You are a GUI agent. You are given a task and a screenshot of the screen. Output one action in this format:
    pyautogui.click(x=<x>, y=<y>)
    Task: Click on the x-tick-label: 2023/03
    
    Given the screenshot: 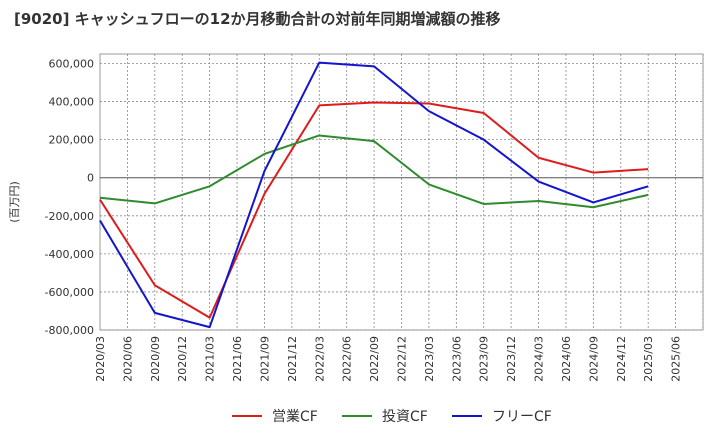 What is the action you would take?
    pyautogui.click(x=429, y=359)
    